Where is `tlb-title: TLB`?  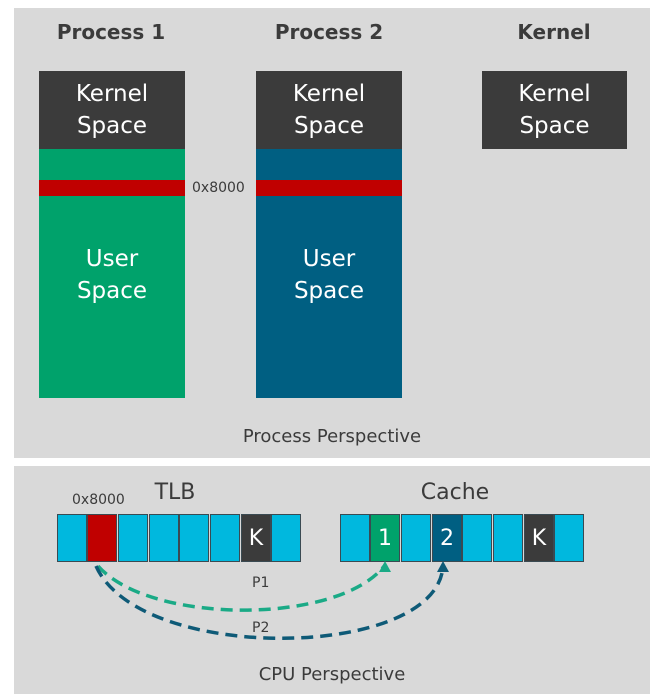
tlb-title: TLB is located at coordinates (175, 492).